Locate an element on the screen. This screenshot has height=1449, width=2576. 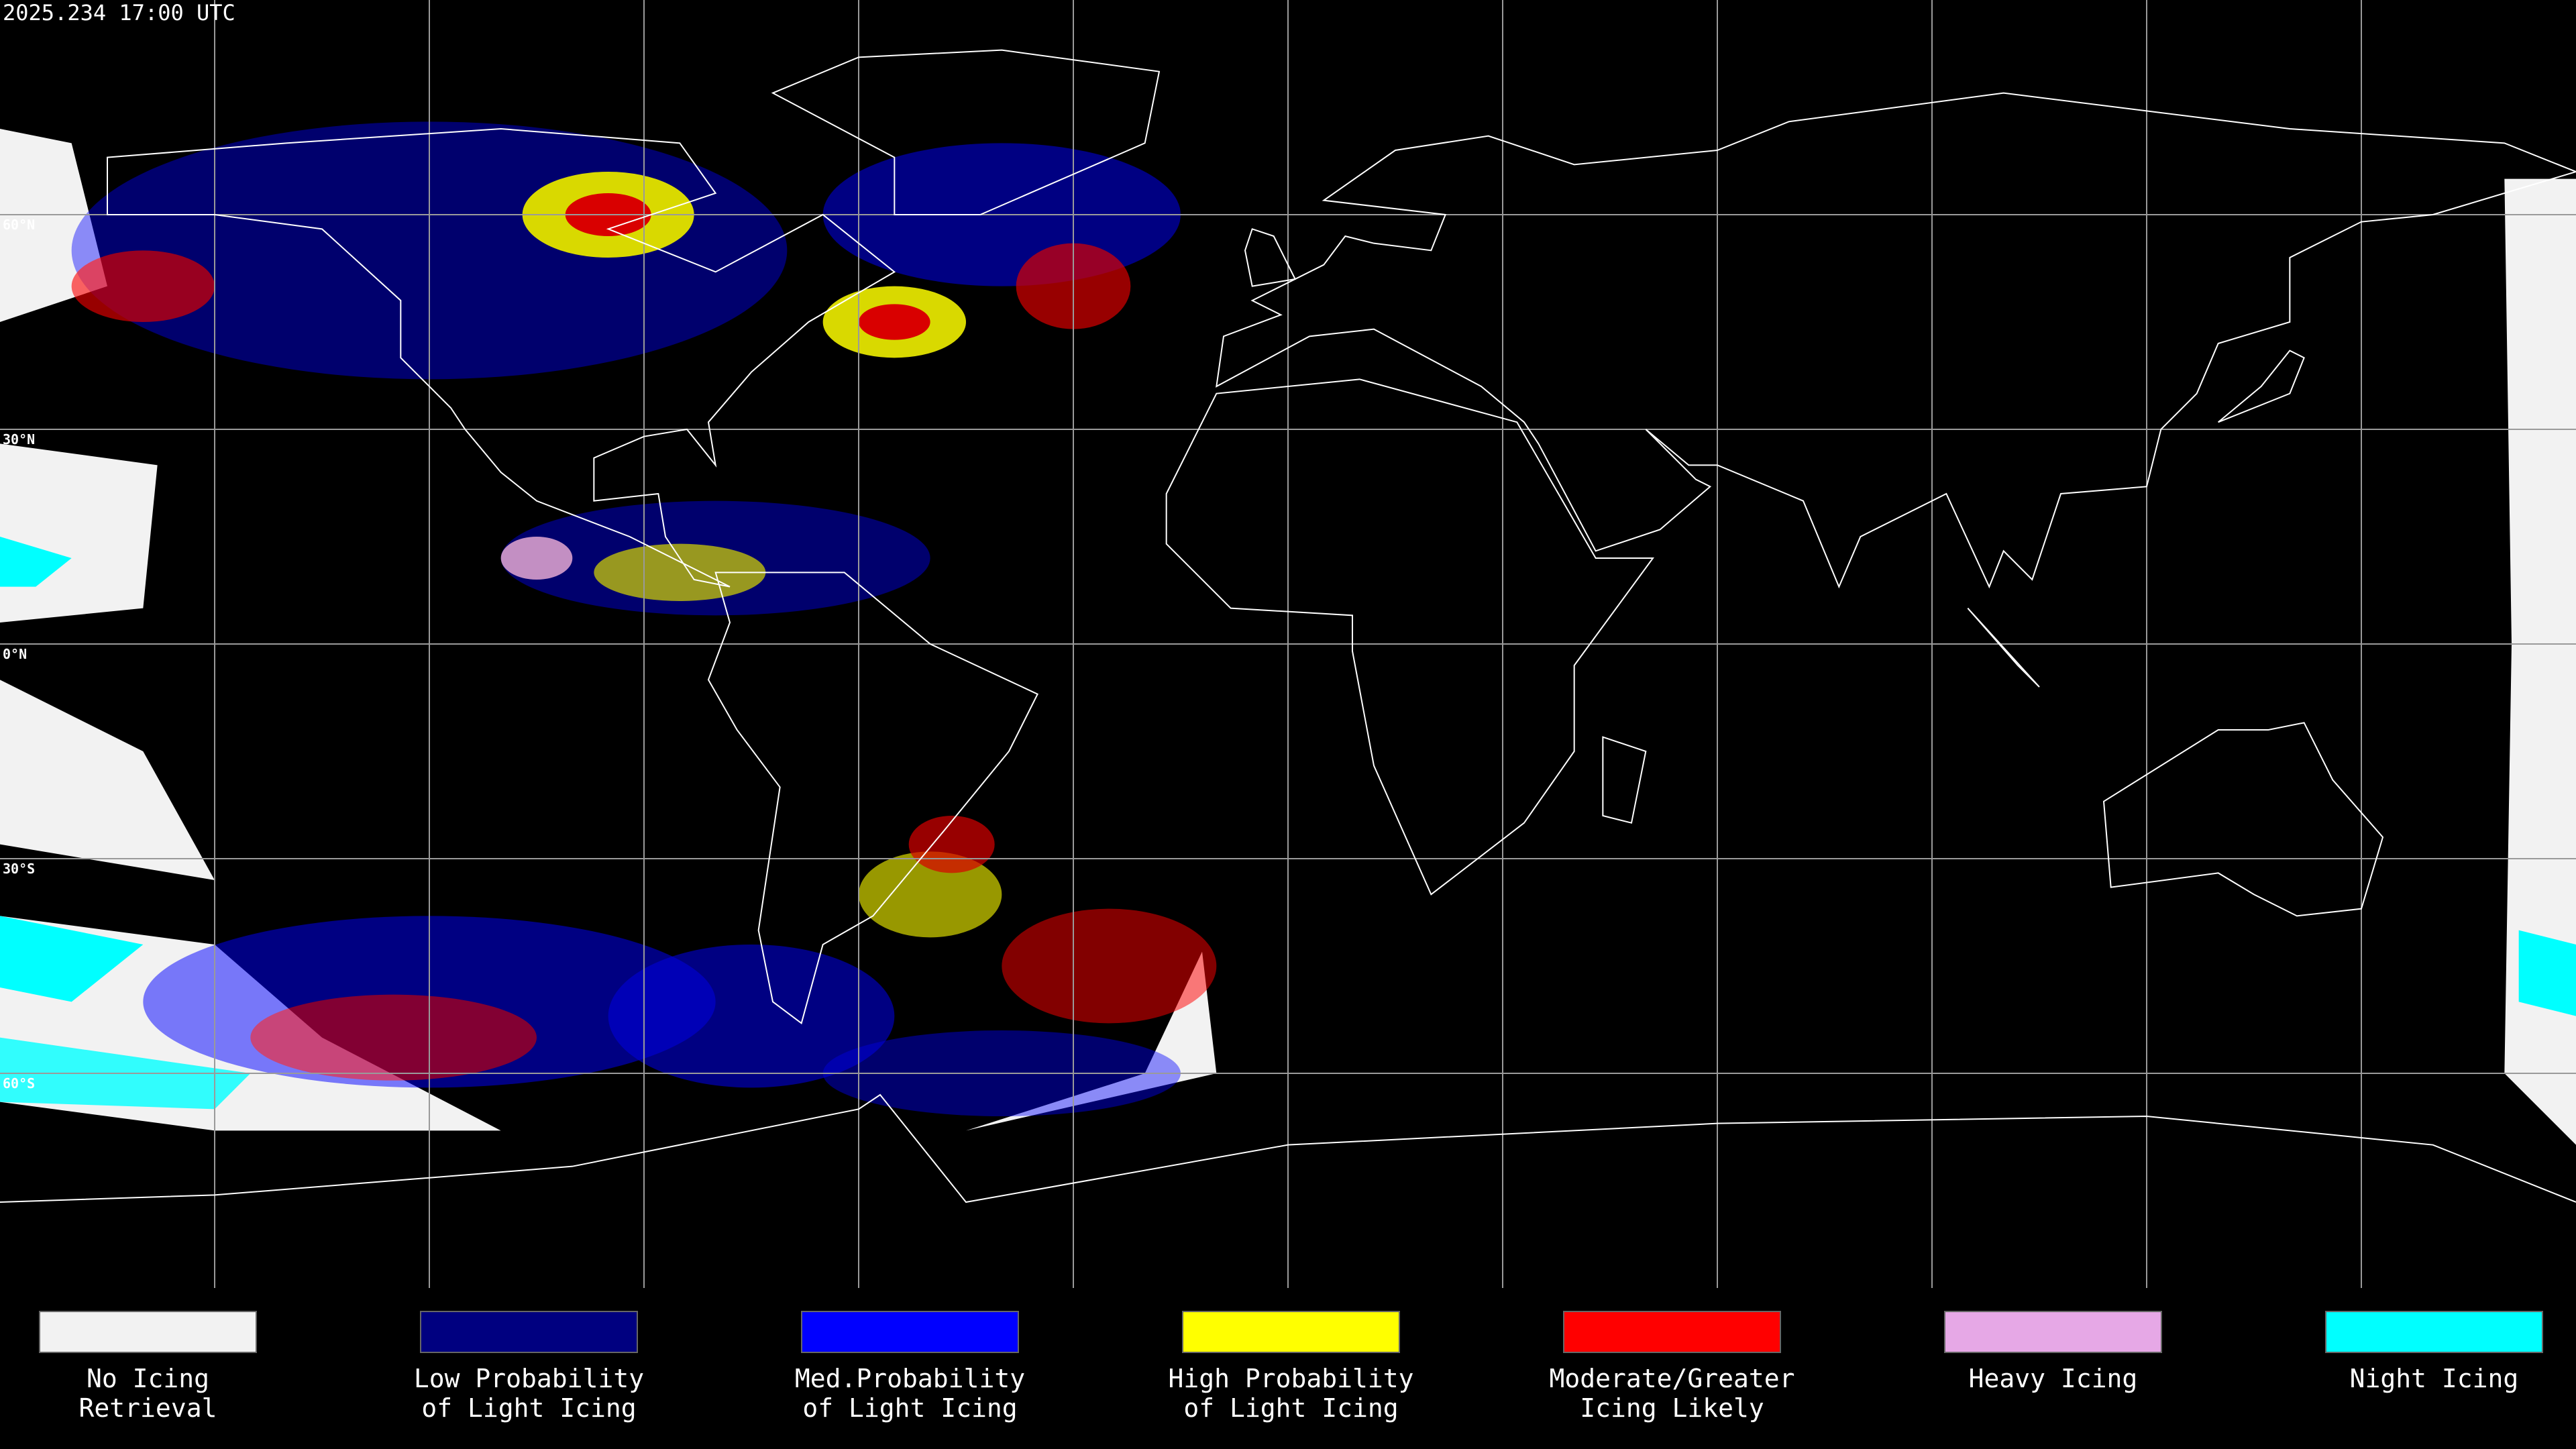
legend-label: Night Icing is located at coordinates (2434, 1378).